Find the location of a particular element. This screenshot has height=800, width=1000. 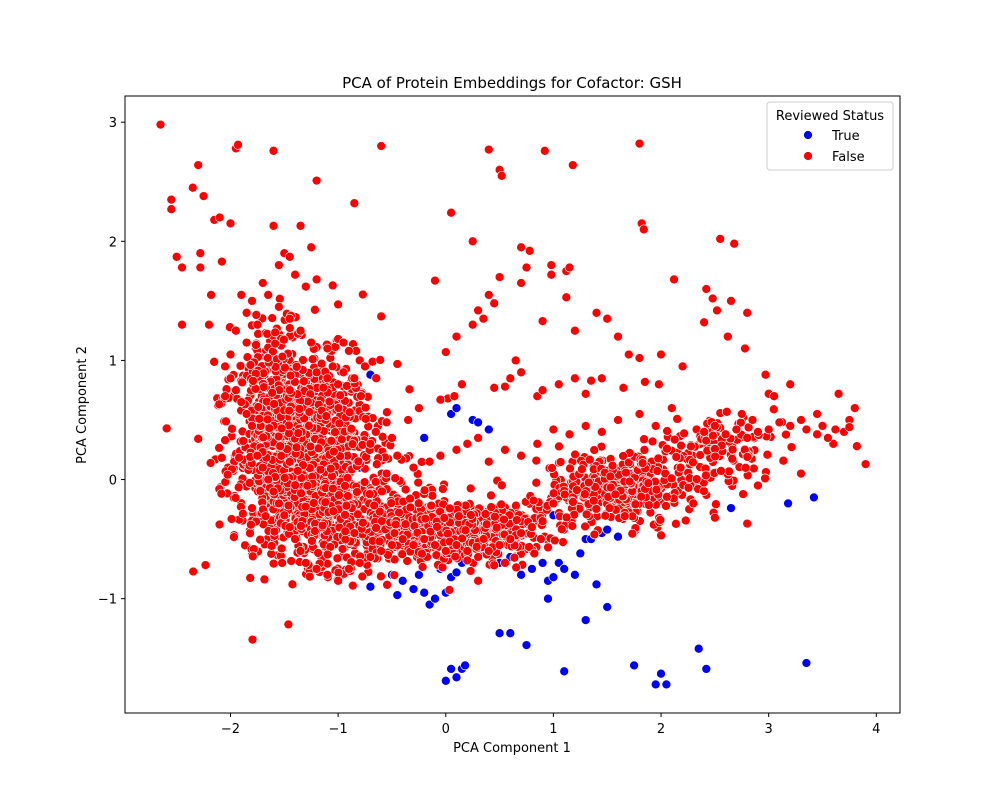

x-tick-label: 3 is located at coordinates (769, 729).